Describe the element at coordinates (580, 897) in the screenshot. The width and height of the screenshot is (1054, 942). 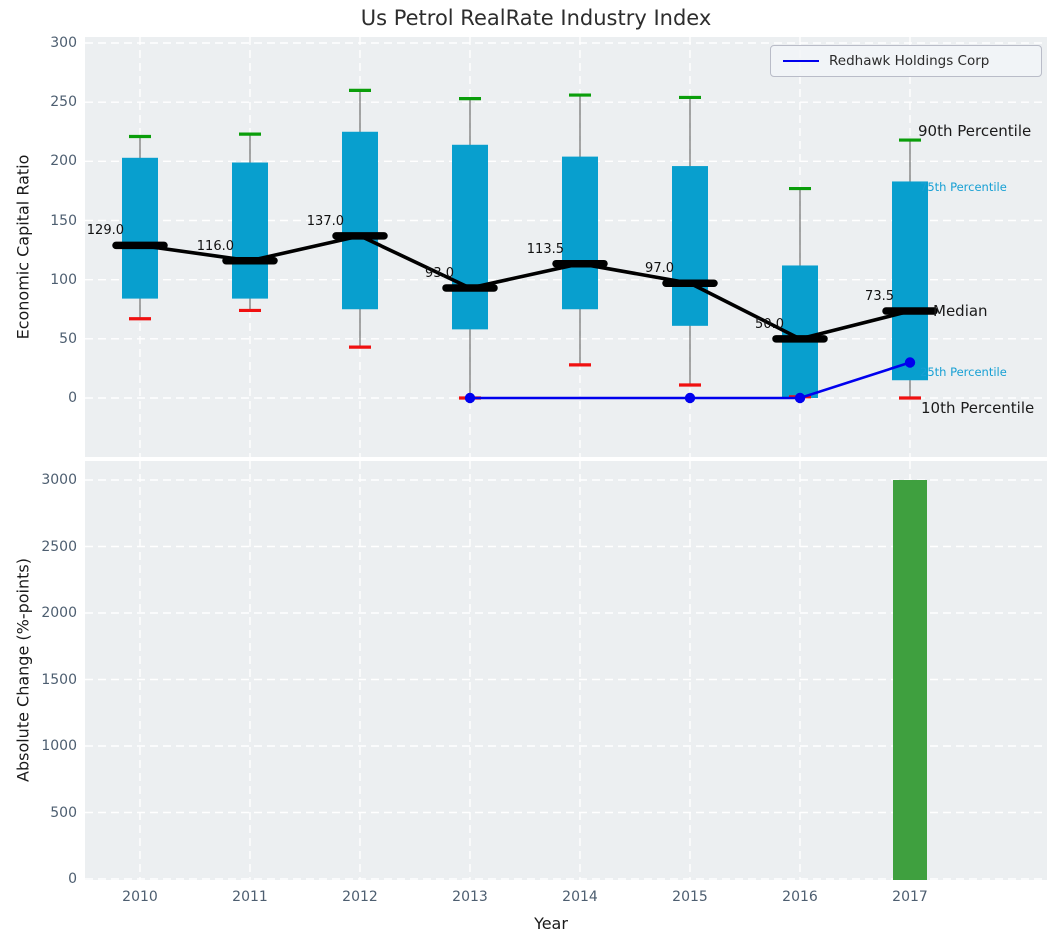
I see `xtick-label-2014: 2014` at that location.